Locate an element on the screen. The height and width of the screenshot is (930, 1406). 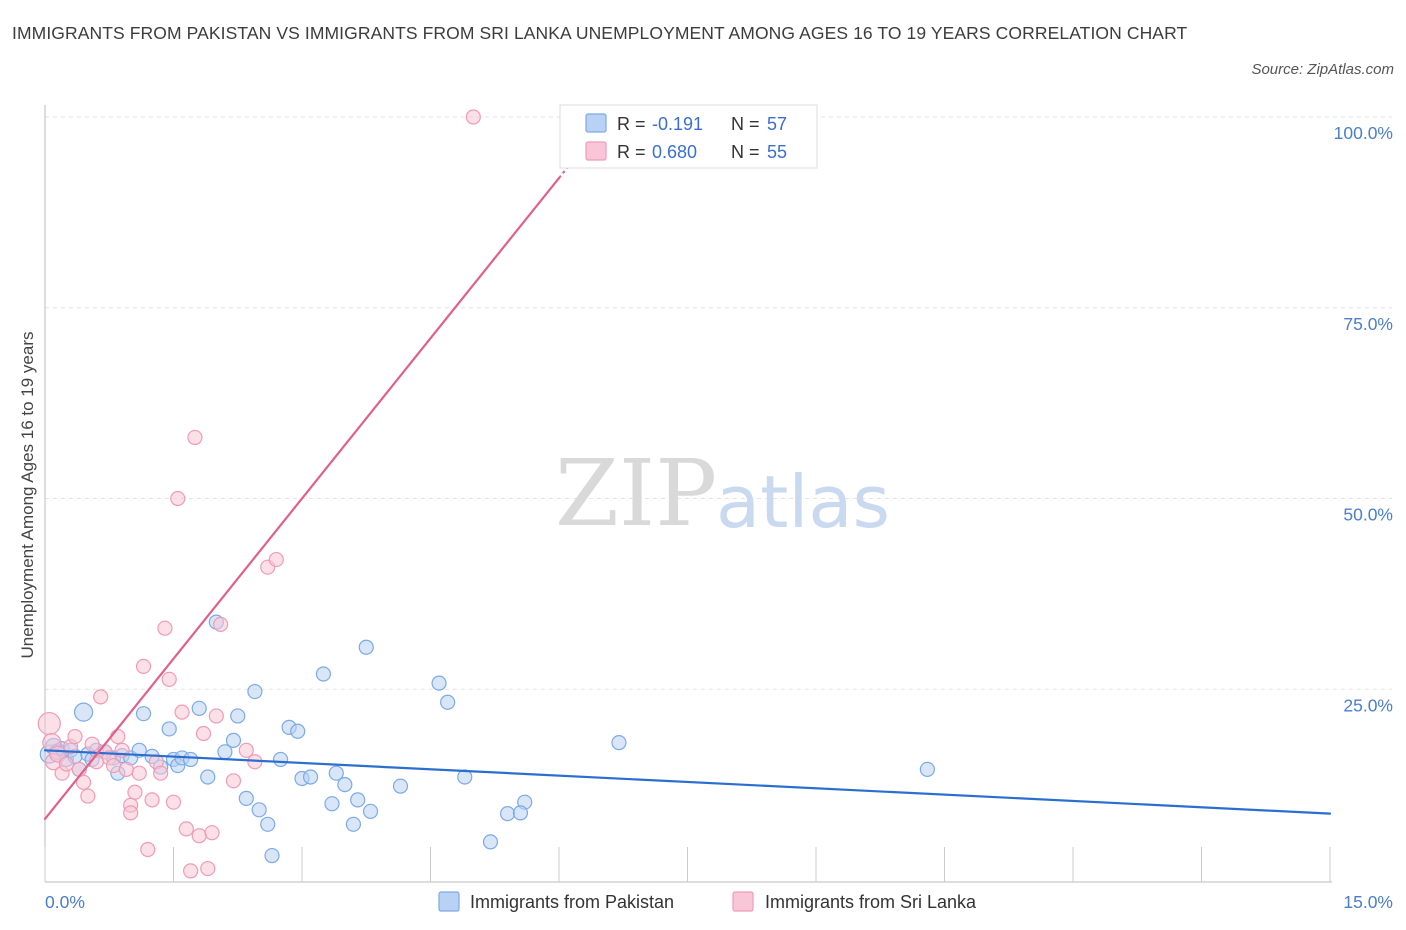
legend-r-label-2: R = is located at coordinates (631, 152).